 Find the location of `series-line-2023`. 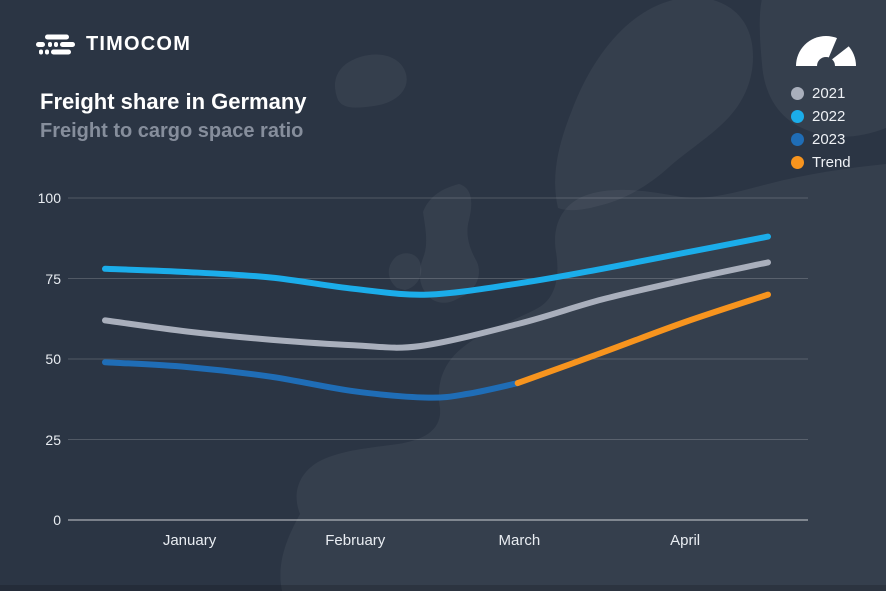

series-line-2023 is located at coordinates (311, 380).